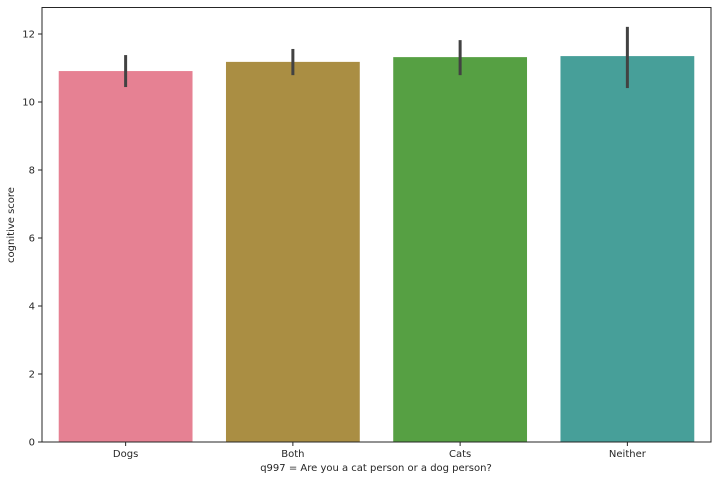  What do you see at coordinates (32, 171) in the screenshot?
I see `y-tick-label: 8` at bounding box center [32, 171].